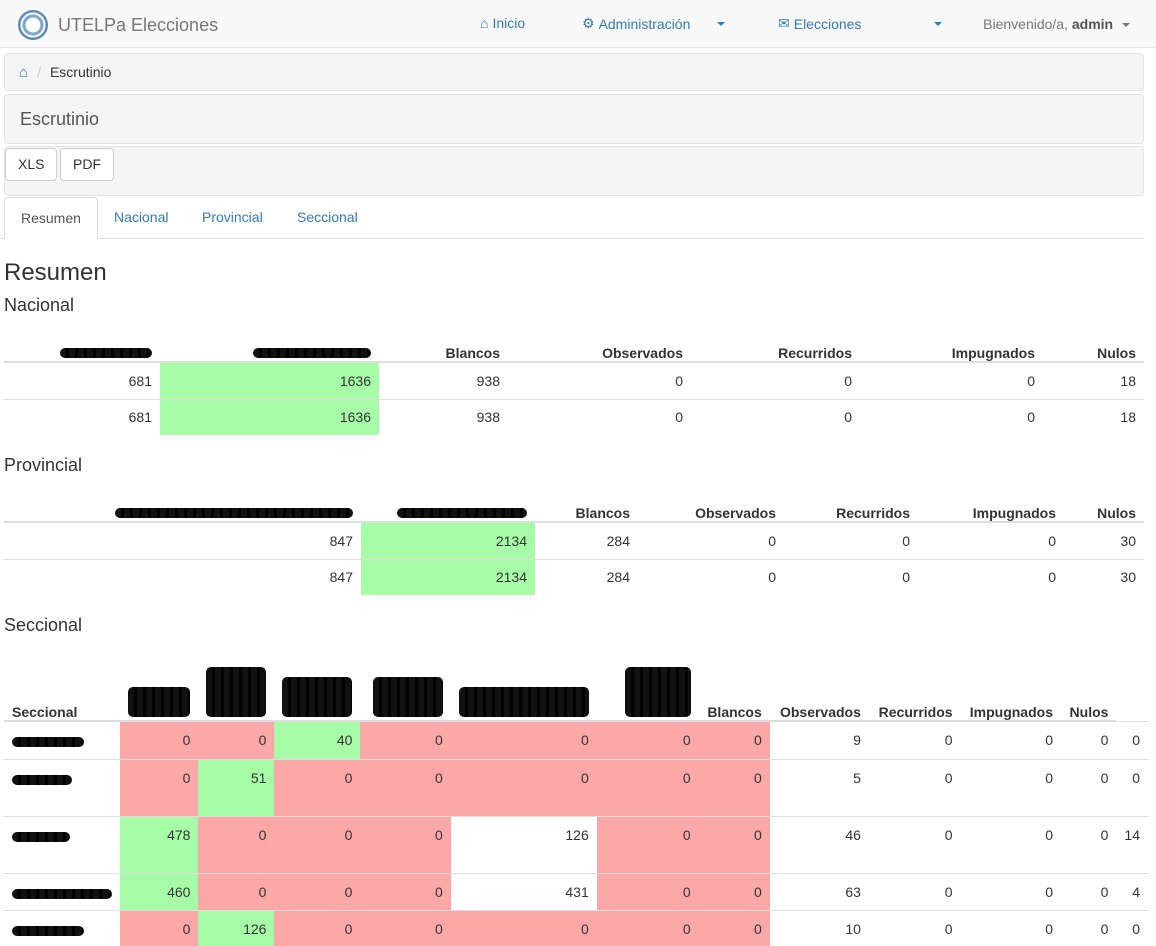  I want to click on nav-elecciones: ✉ Elecciones, so click(819, 23).